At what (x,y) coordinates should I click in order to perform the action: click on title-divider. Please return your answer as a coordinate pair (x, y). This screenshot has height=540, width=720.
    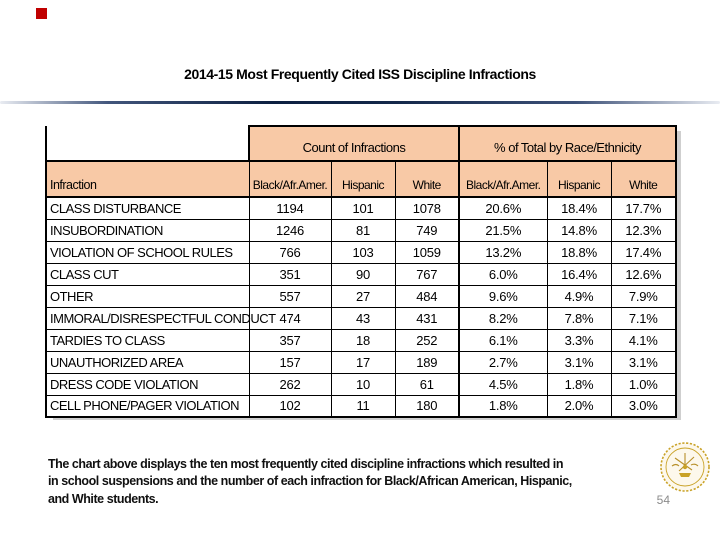
    Looking at the image, I should click on (360, 102).